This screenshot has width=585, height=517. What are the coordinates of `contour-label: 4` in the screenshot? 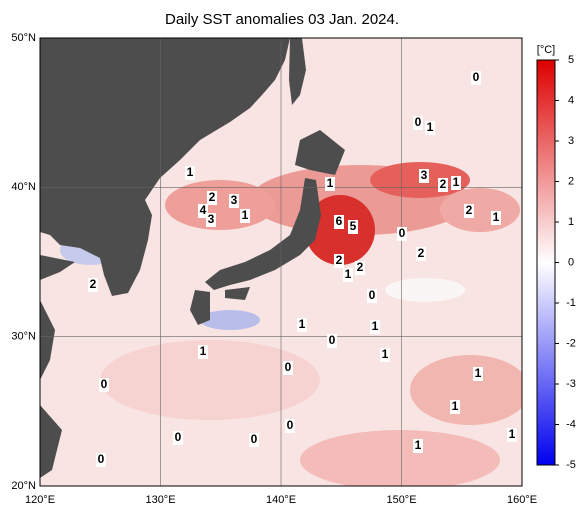 It's located at (203, 210).